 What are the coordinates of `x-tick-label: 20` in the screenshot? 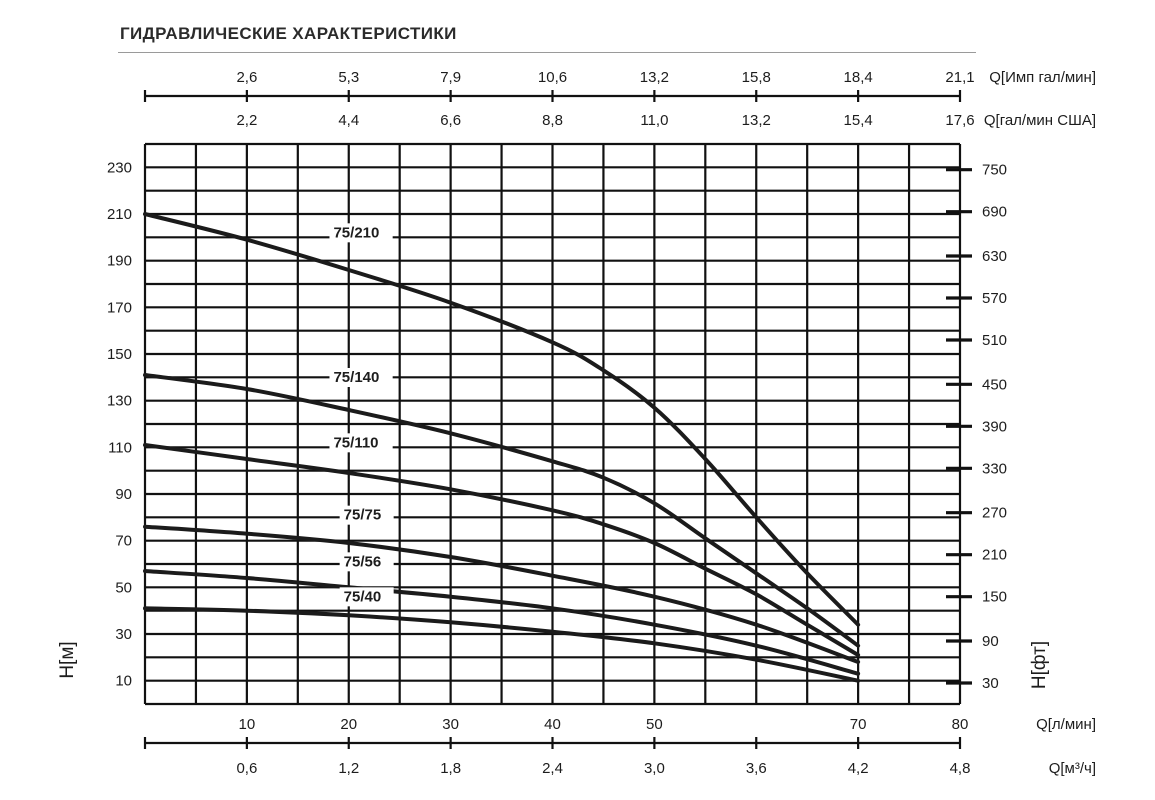 It's located at (348, 724).